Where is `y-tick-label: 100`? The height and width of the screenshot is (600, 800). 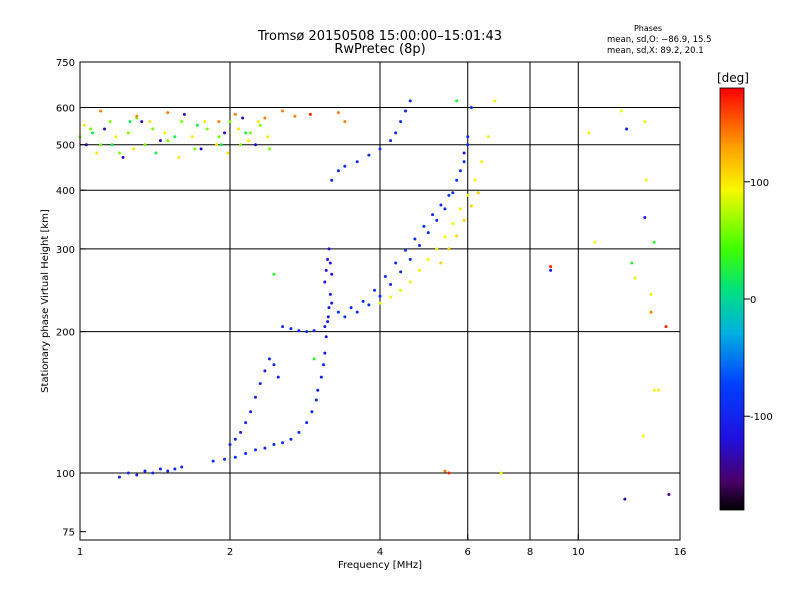
y-tick-label: 100 is located at coordinates (65, 474).